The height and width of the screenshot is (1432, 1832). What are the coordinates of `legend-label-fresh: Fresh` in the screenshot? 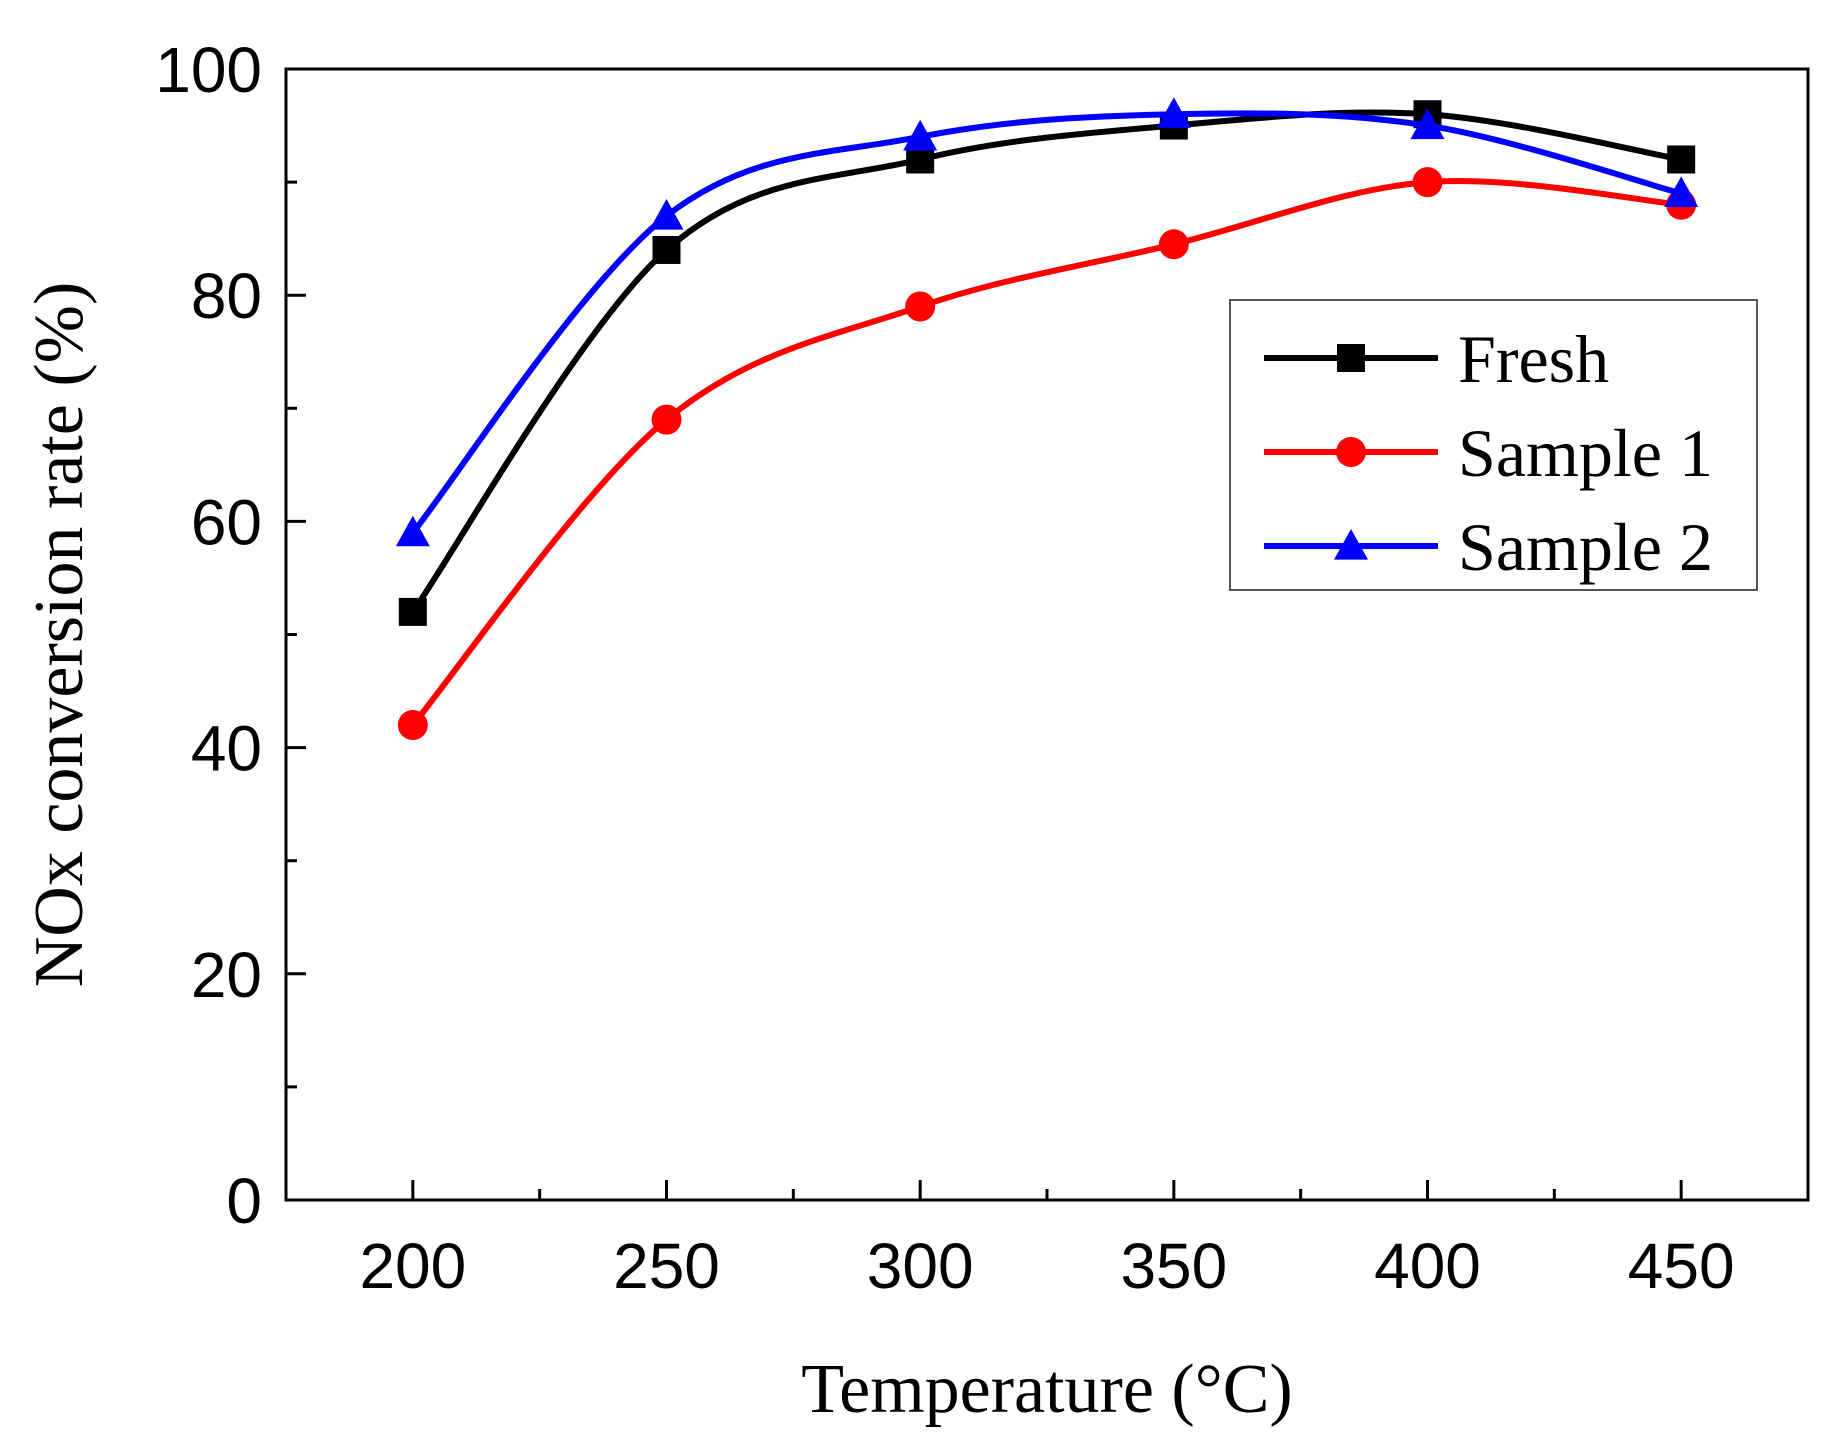 It's located at (1533, 359).